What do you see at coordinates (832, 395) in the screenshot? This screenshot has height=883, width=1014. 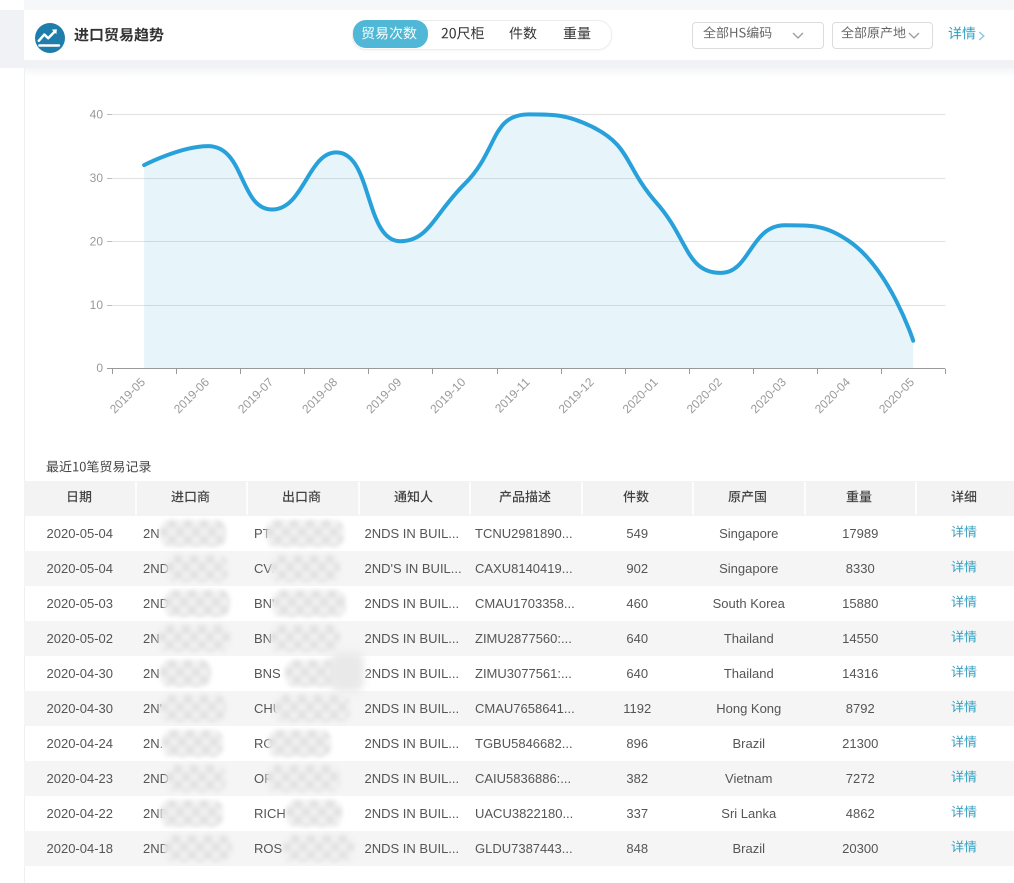 I see `svg-text: 2020-04` at bounding box center [832, 395].